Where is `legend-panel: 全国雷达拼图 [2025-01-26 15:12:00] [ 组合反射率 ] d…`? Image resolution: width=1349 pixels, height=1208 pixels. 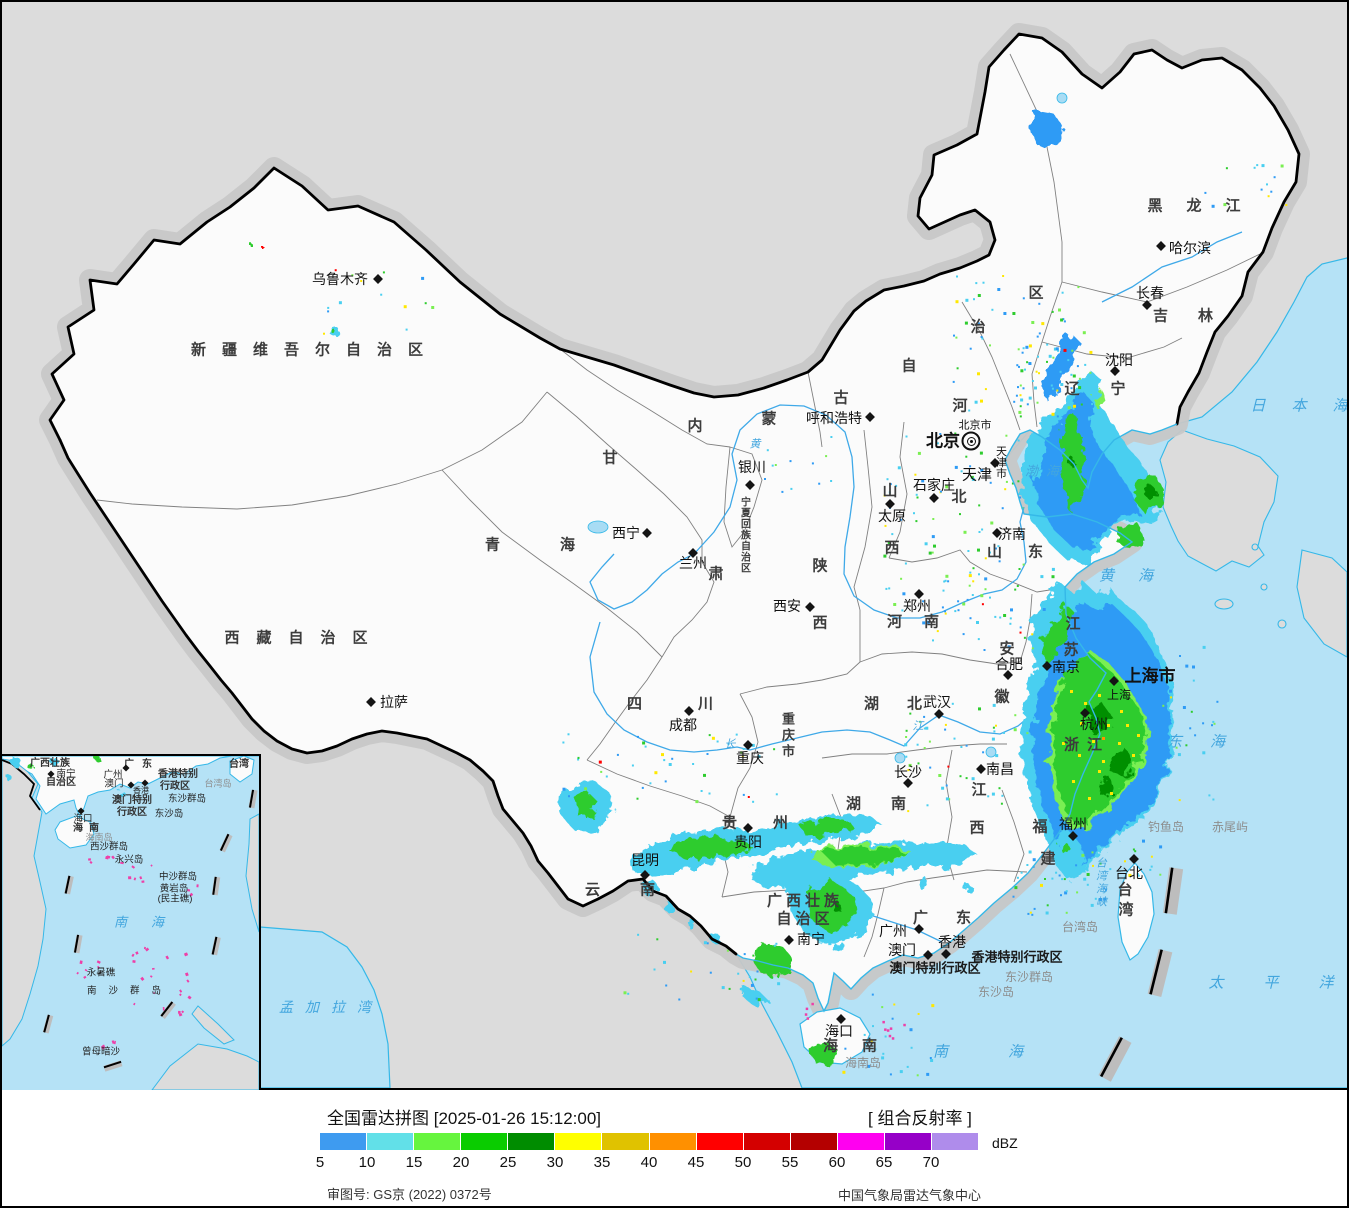
legend-panel: 全国雷达拼图 [2025-01-26 15:12:00] [ 组合反射率 ] d… is located at coordinates (674, 1148).